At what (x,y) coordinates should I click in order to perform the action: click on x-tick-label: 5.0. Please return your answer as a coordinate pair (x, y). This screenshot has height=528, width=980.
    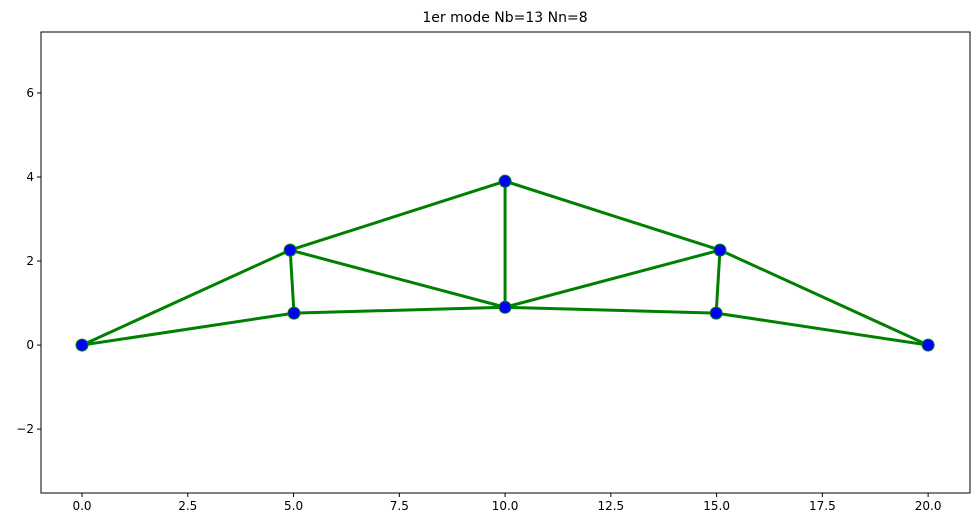
    Looking at the image, I should click on (293, 506).